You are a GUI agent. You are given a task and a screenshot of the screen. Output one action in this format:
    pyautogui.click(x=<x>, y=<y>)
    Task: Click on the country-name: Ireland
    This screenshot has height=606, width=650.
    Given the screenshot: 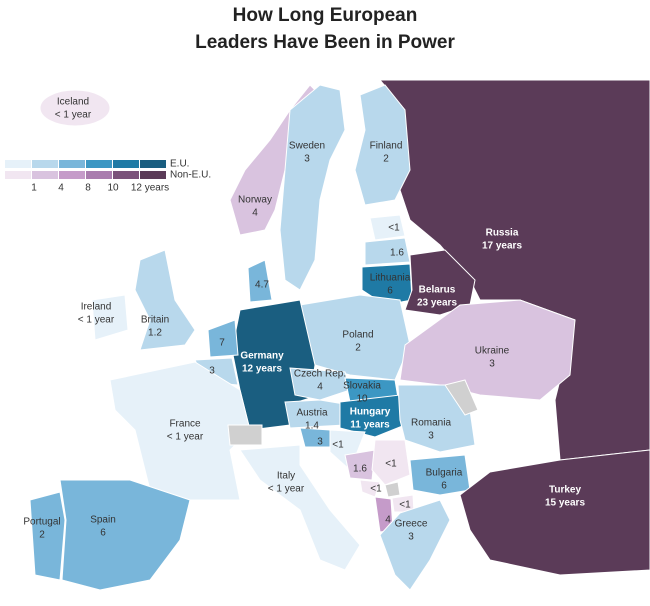 What is the action you would take?
    pyautogui.click(x=96, y=307)
    